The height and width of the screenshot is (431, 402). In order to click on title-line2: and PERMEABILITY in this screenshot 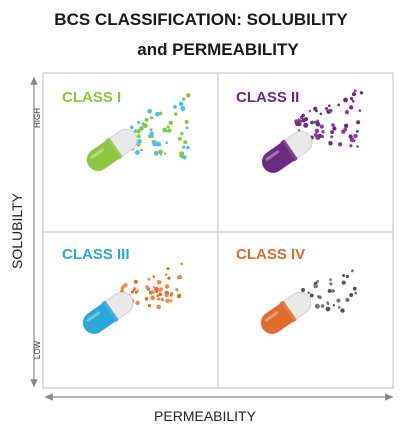, I will do `click(218, 49)`.